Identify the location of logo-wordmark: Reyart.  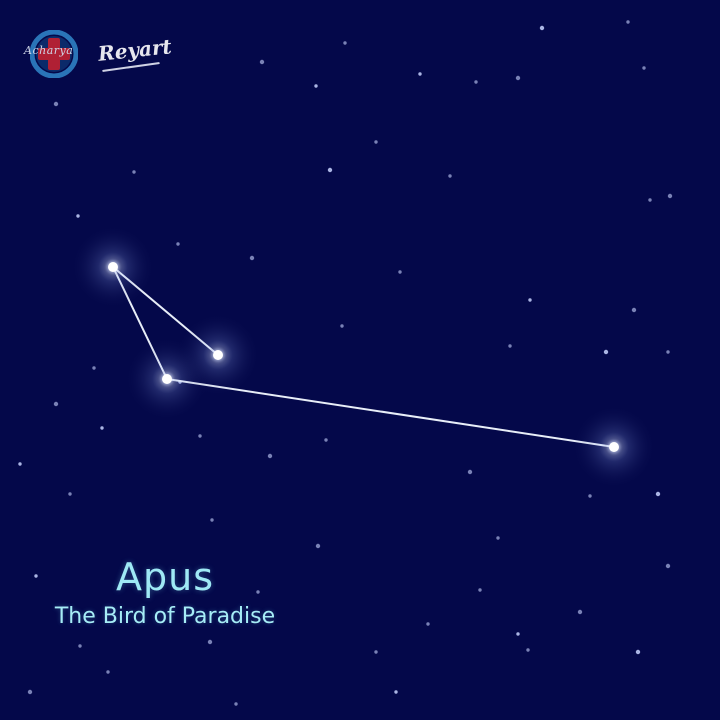
(134, 50).